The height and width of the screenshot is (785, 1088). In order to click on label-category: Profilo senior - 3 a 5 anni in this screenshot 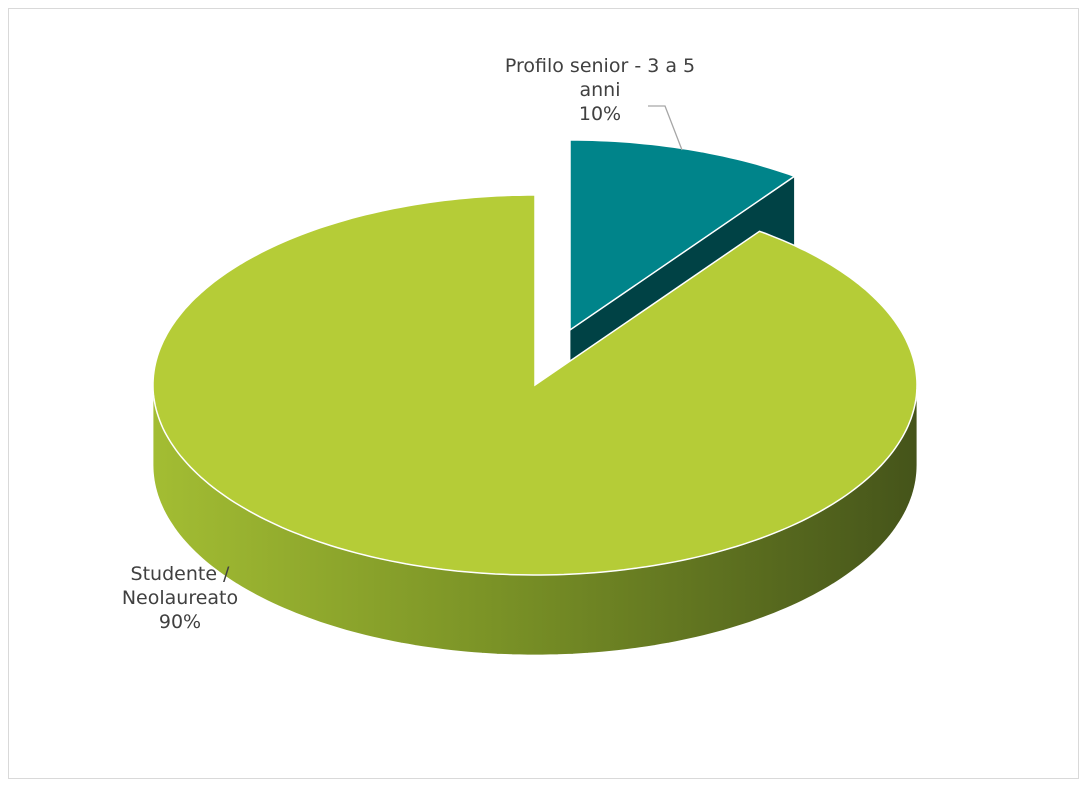, I will do `click(600, 78)`.